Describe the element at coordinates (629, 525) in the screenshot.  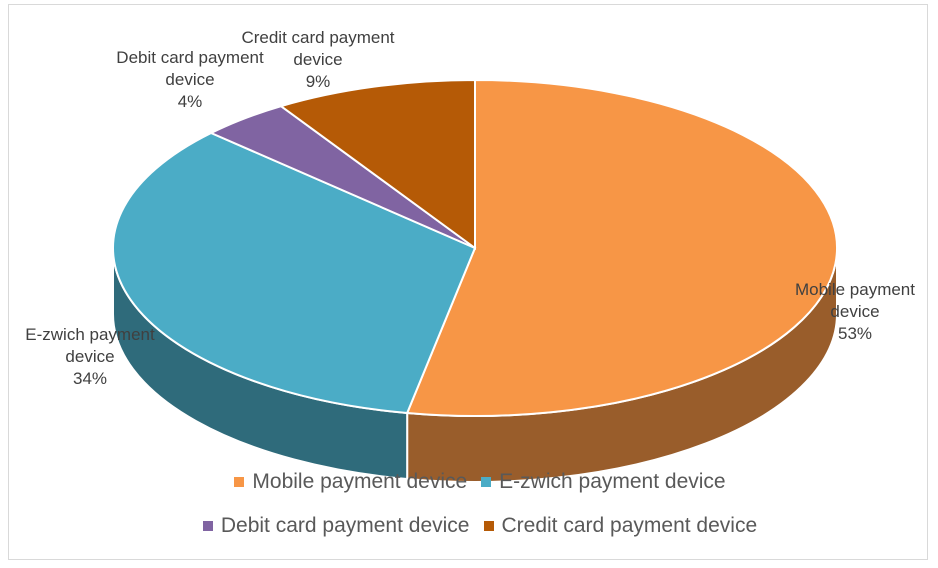
I see `legend-label: Credit card payment device` at that location.